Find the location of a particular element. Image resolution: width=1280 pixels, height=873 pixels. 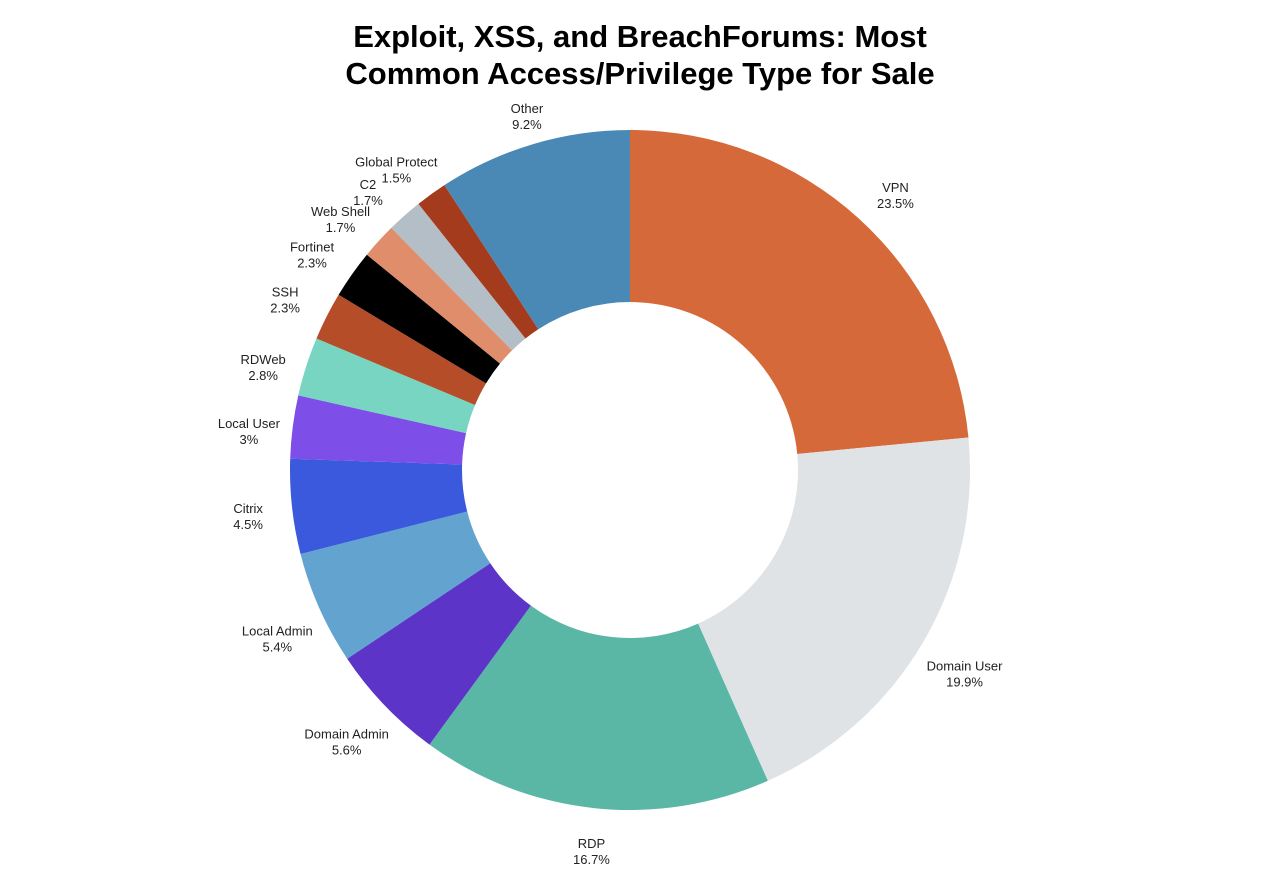

label-c2-value: 1.7% is located at coordinates (368, 200).